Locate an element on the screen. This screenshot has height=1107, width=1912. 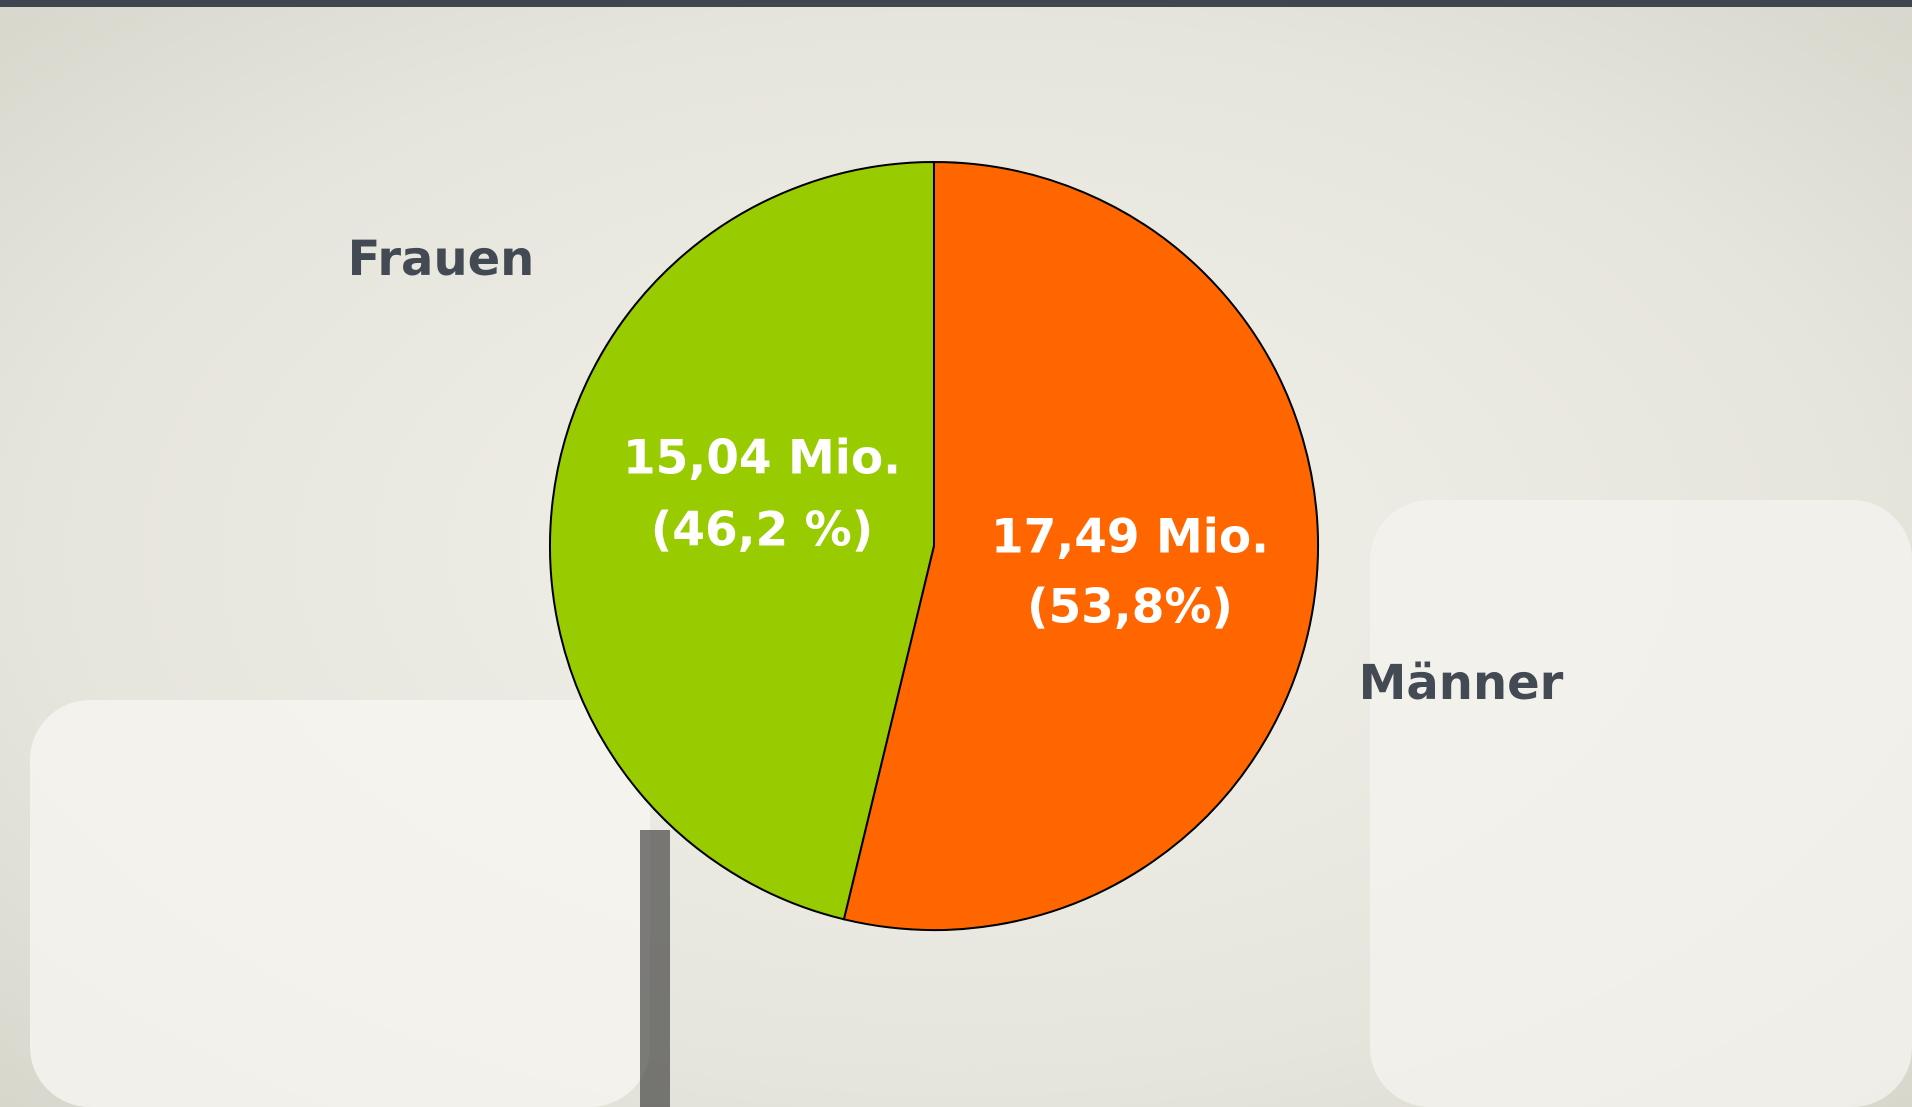
key-gap is located at coordinates (655, 968).